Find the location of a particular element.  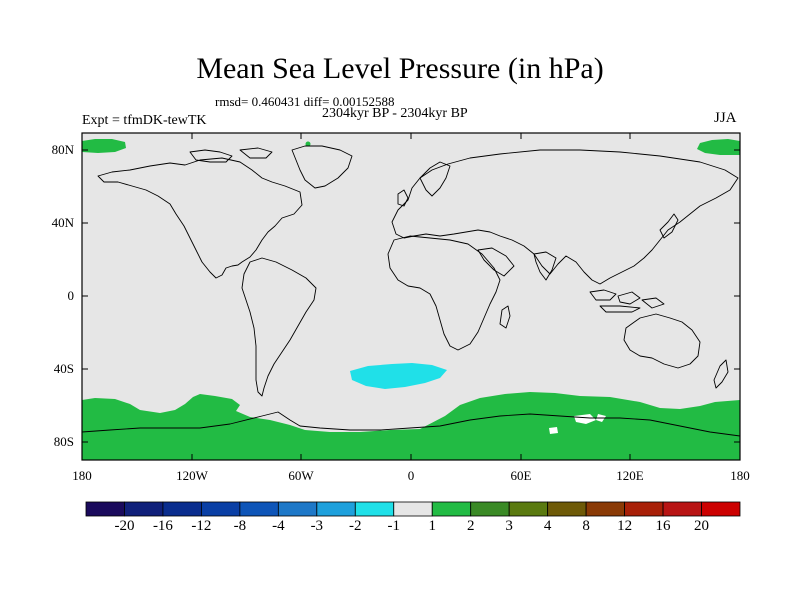

colorbar-label-8: 1 is located at coordinates (432, 526).